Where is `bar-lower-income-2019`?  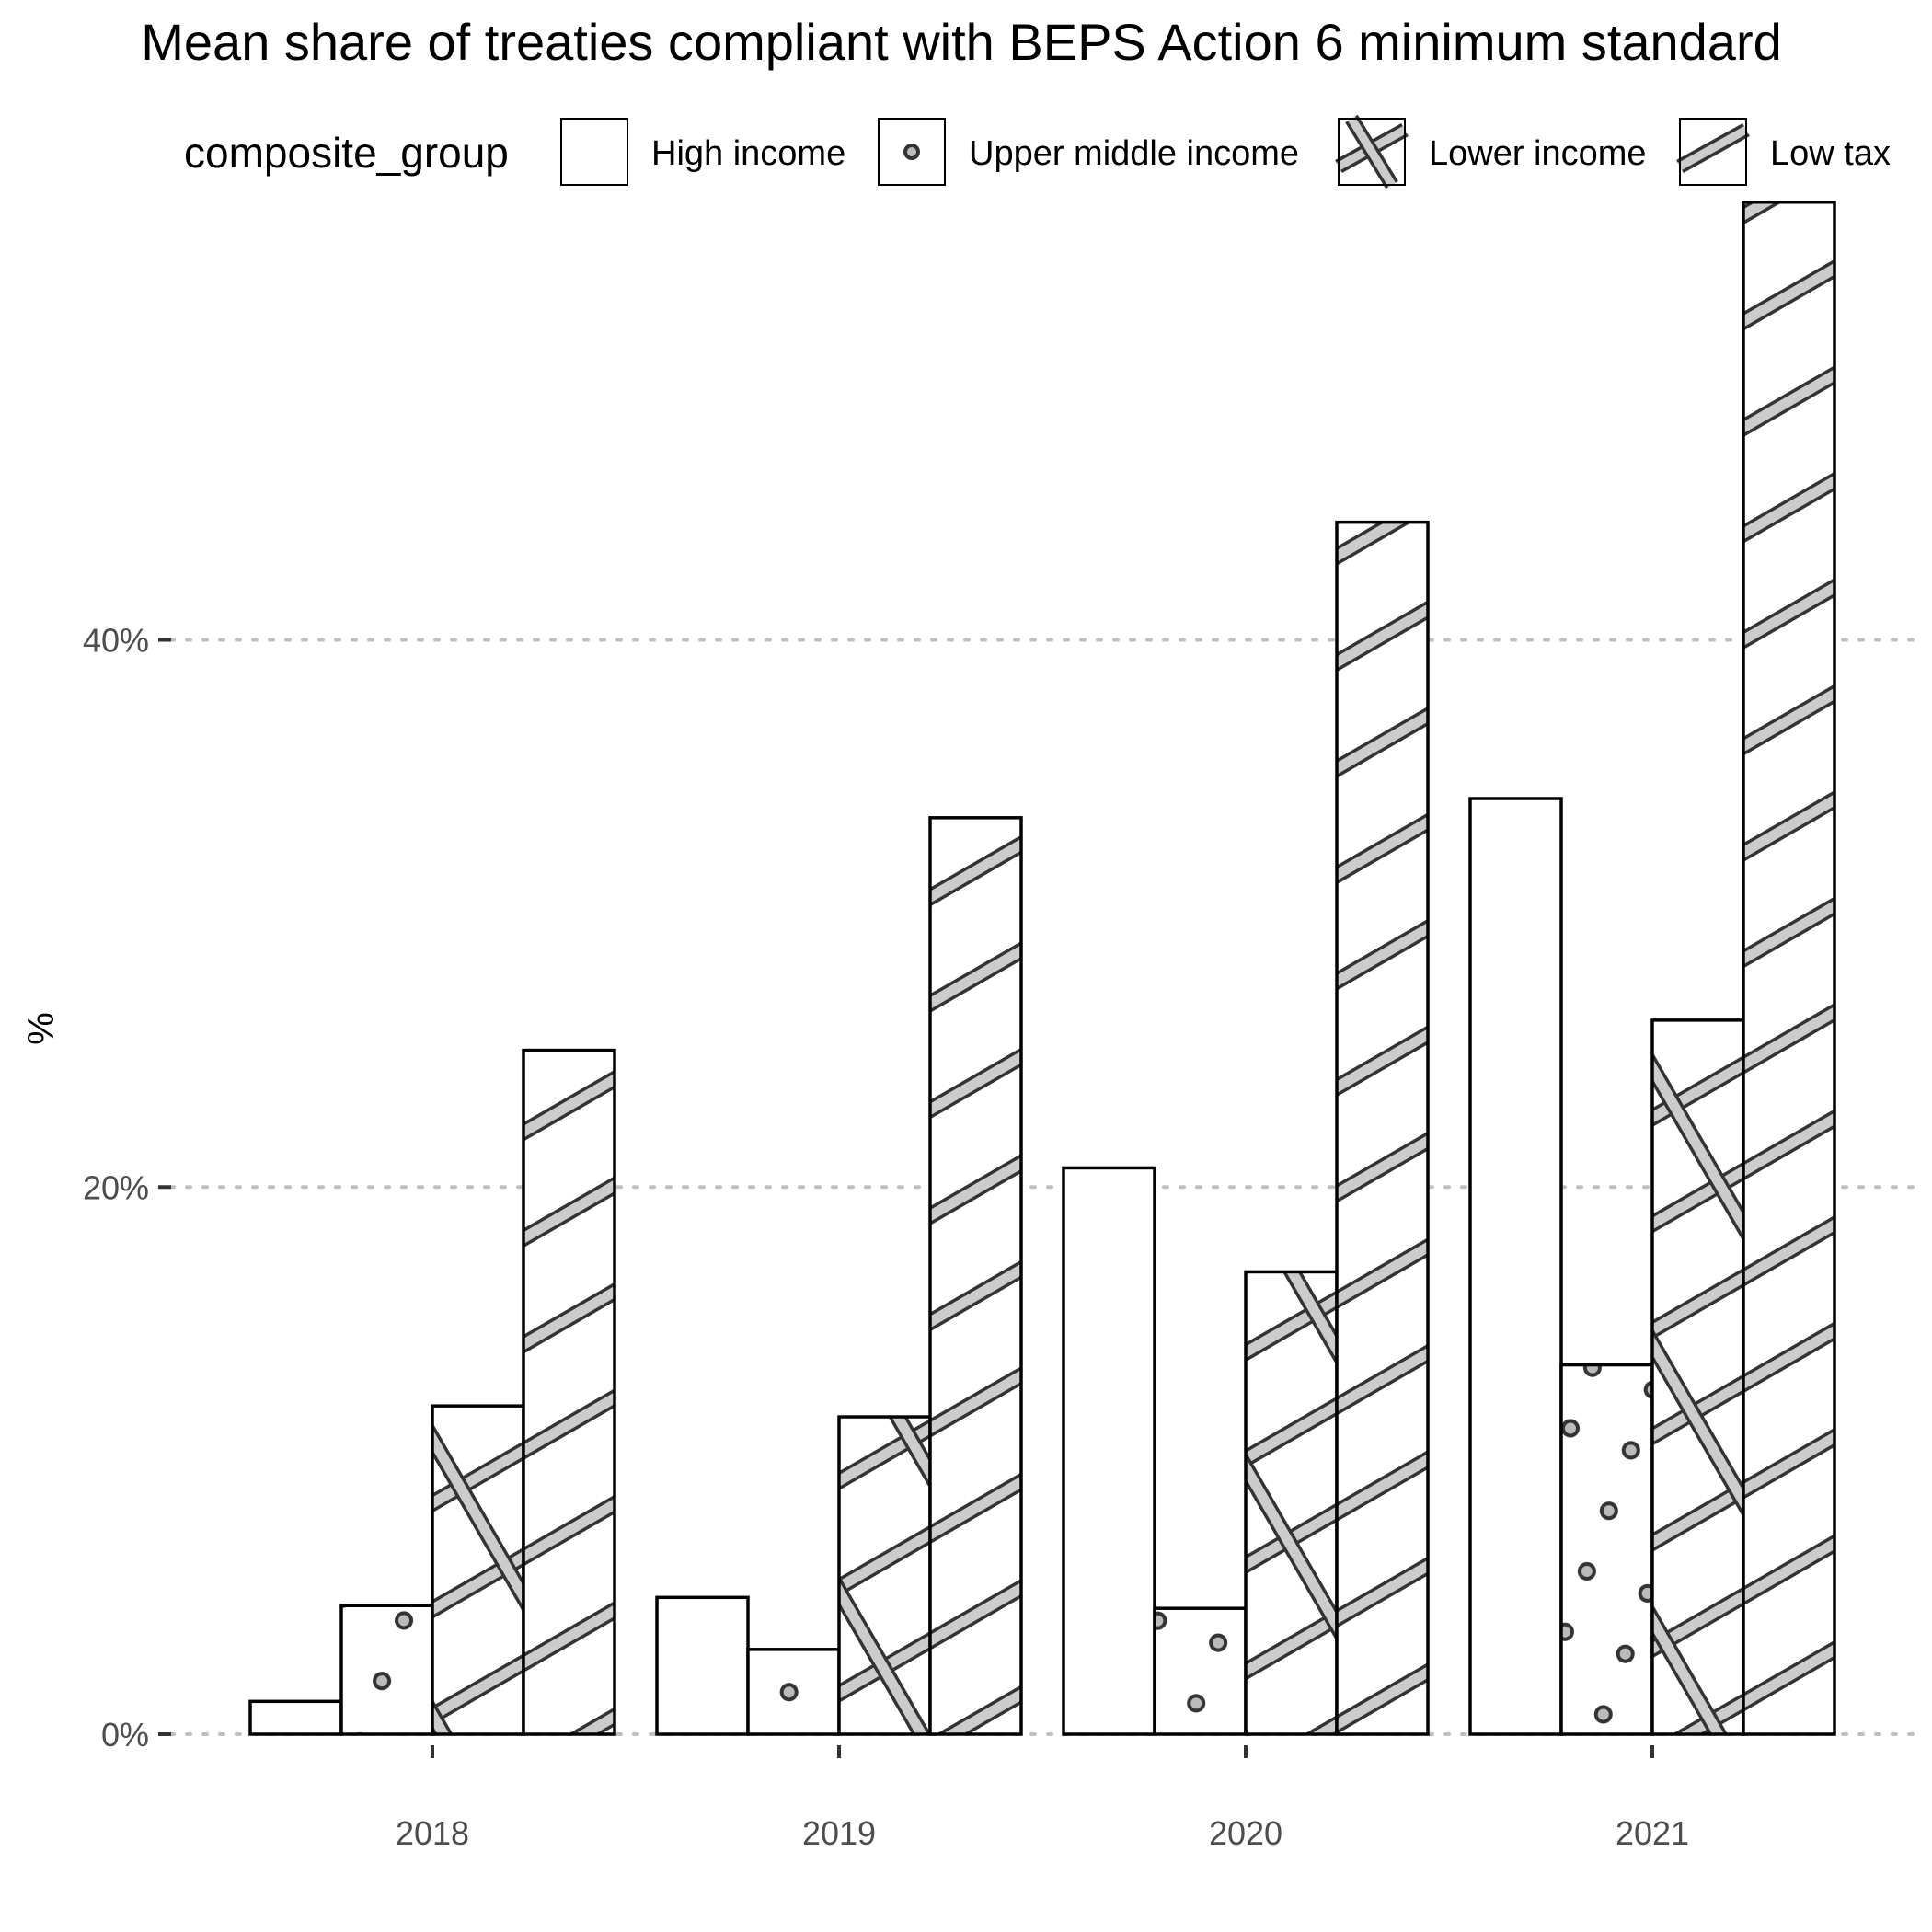 bar-lower-income-2019 is located at coordinates (884, 1575).